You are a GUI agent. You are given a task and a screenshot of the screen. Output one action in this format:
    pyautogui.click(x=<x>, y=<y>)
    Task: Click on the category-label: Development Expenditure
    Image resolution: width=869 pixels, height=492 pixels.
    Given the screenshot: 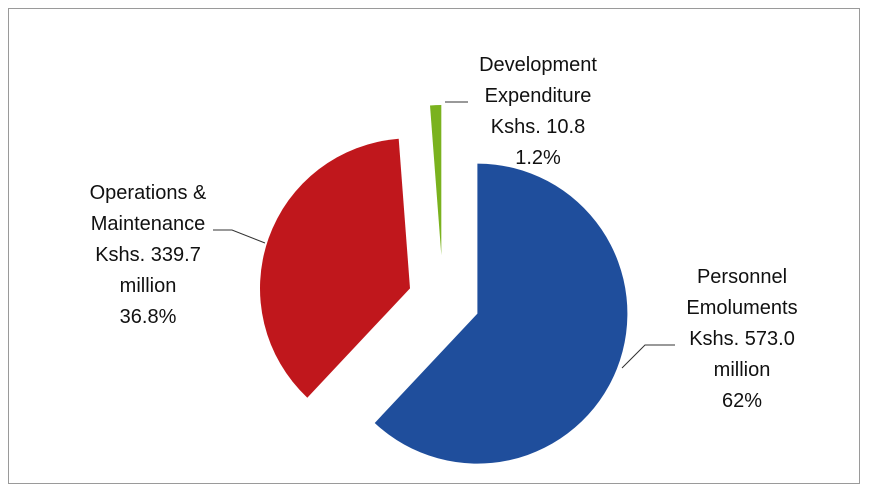 What is the action you would take?
    pyautogui.click(x=538, y=80)
    